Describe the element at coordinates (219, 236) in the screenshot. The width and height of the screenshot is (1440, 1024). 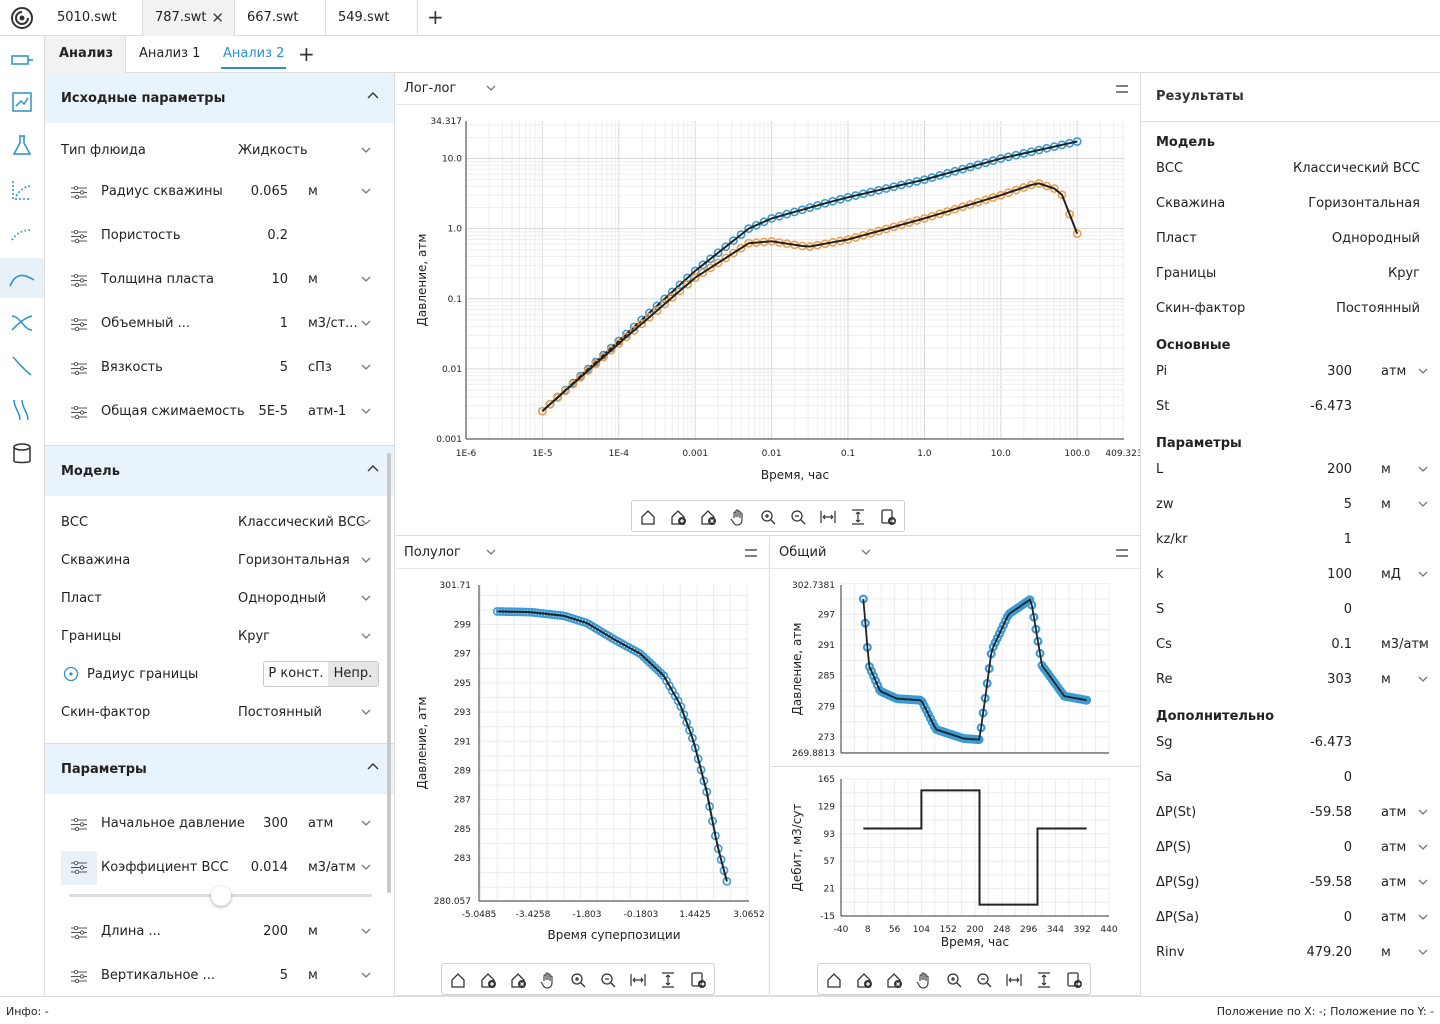
I see `initial-param-row: Пористость 0.2` at that location.